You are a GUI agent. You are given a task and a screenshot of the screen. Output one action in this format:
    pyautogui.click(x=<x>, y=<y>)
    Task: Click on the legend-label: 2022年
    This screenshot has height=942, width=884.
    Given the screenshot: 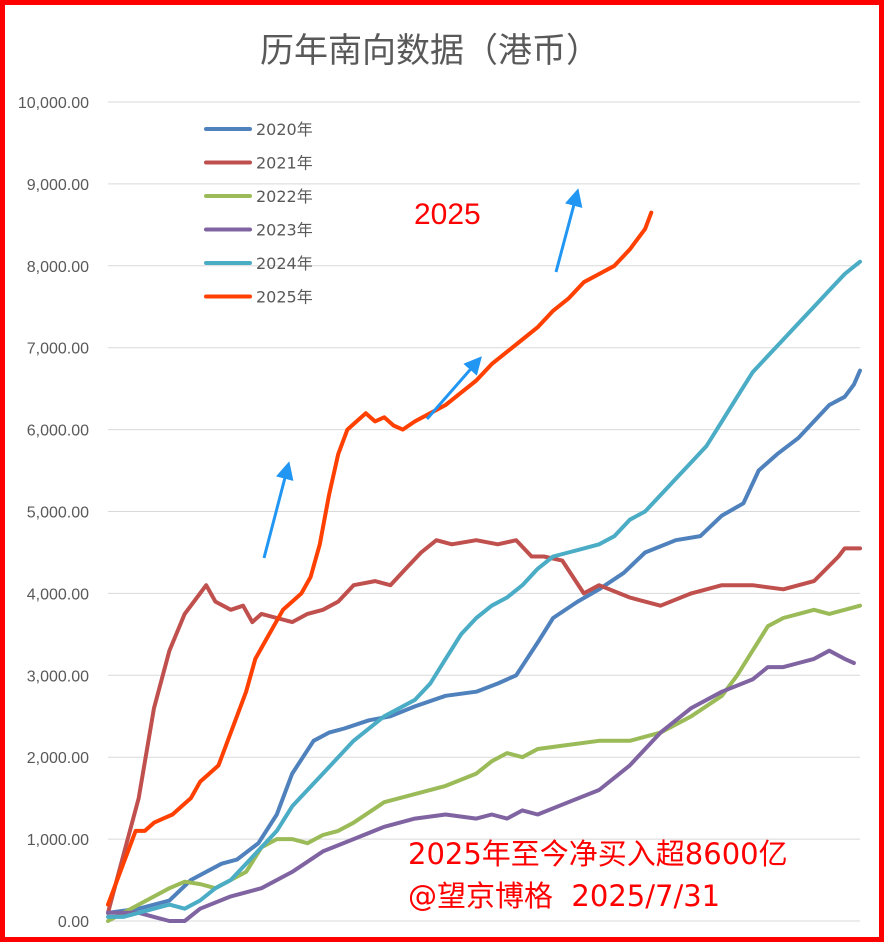 What is the action you would take?
    pyautogui.click(x=284, y=196)
    